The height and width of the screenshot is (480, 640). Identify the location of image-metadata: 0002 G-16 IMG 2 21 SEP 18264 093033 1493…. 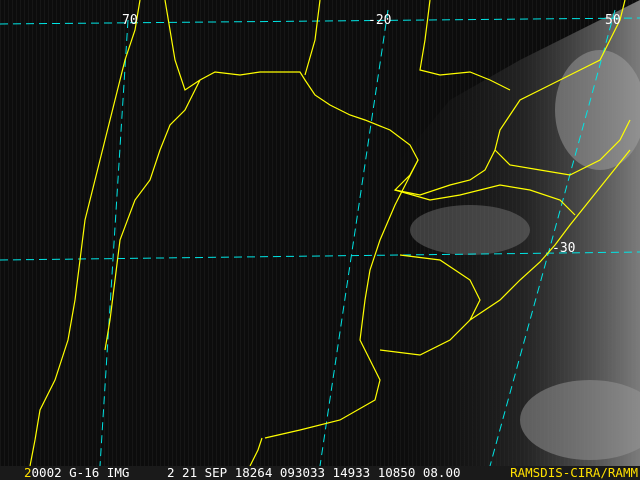
(246, 472).